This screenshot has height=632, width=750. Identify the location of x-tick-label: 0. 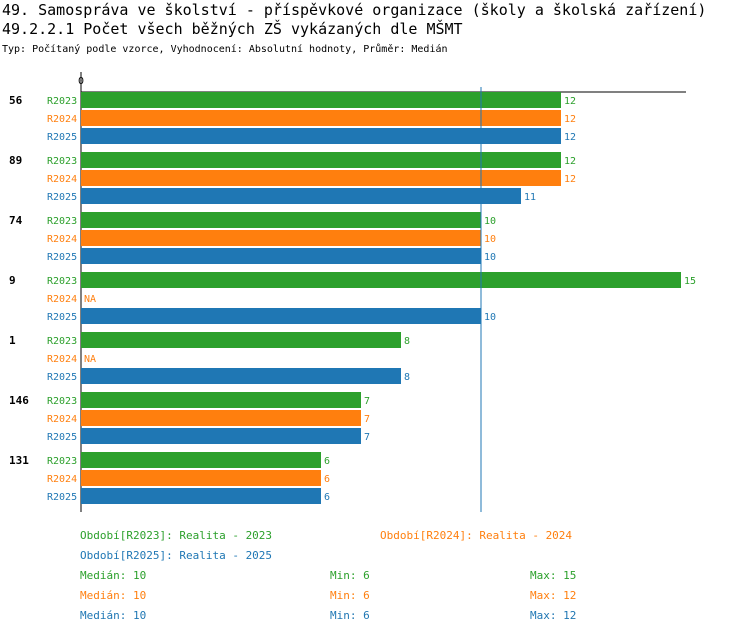
(81, 81).